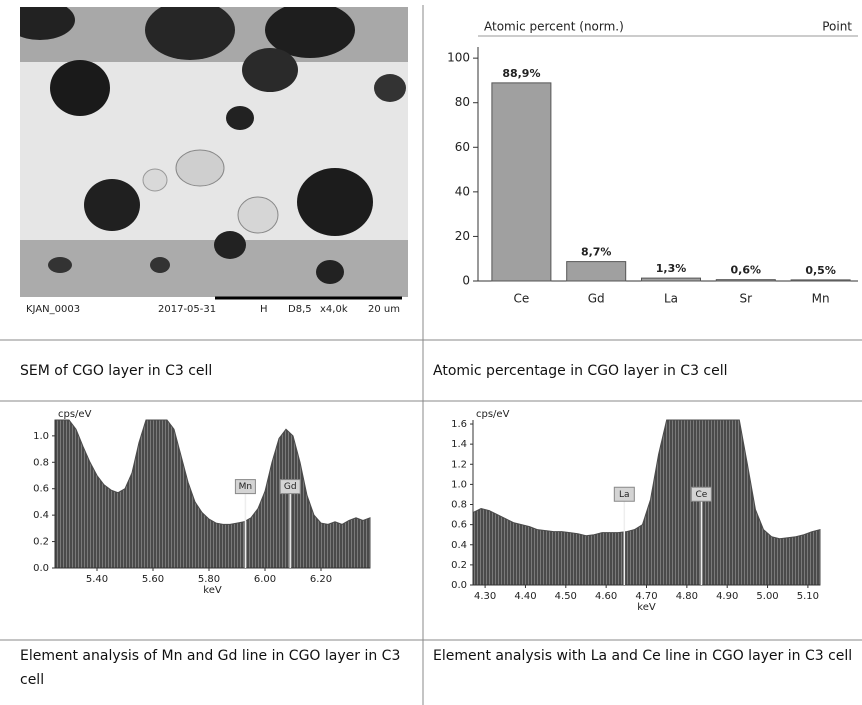  I want to click on x-tick-label: 4.80, so click(687, 596).